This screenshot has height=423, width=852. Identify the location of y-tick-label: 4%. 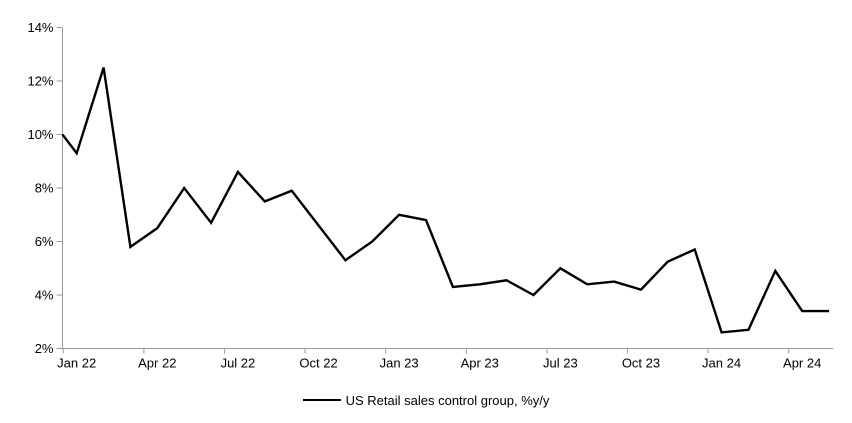
(44, 295).